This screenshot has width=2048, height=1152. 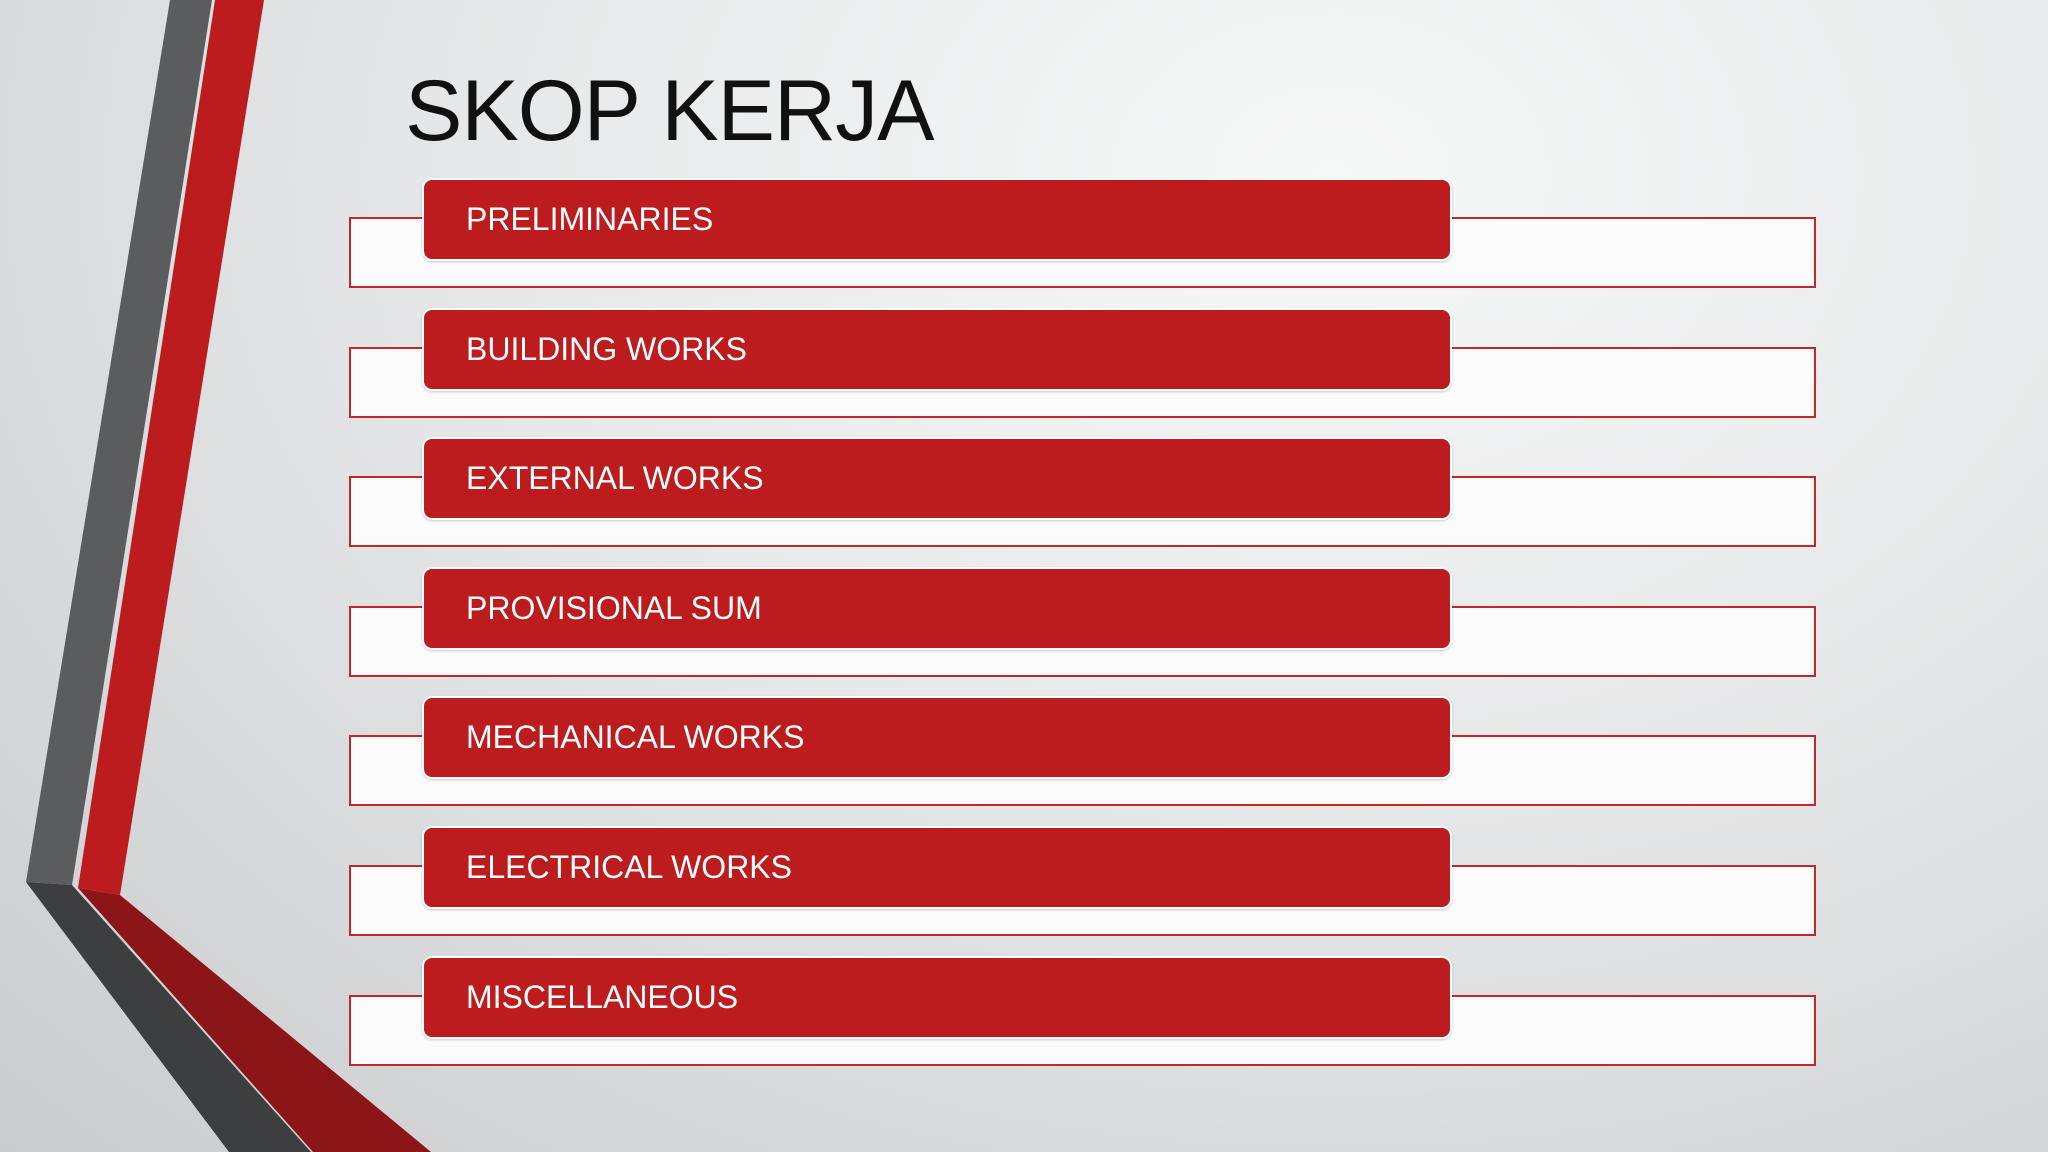 I want to click on item-label: ELECTRICAL WORKS, so click(x=937, y=867).